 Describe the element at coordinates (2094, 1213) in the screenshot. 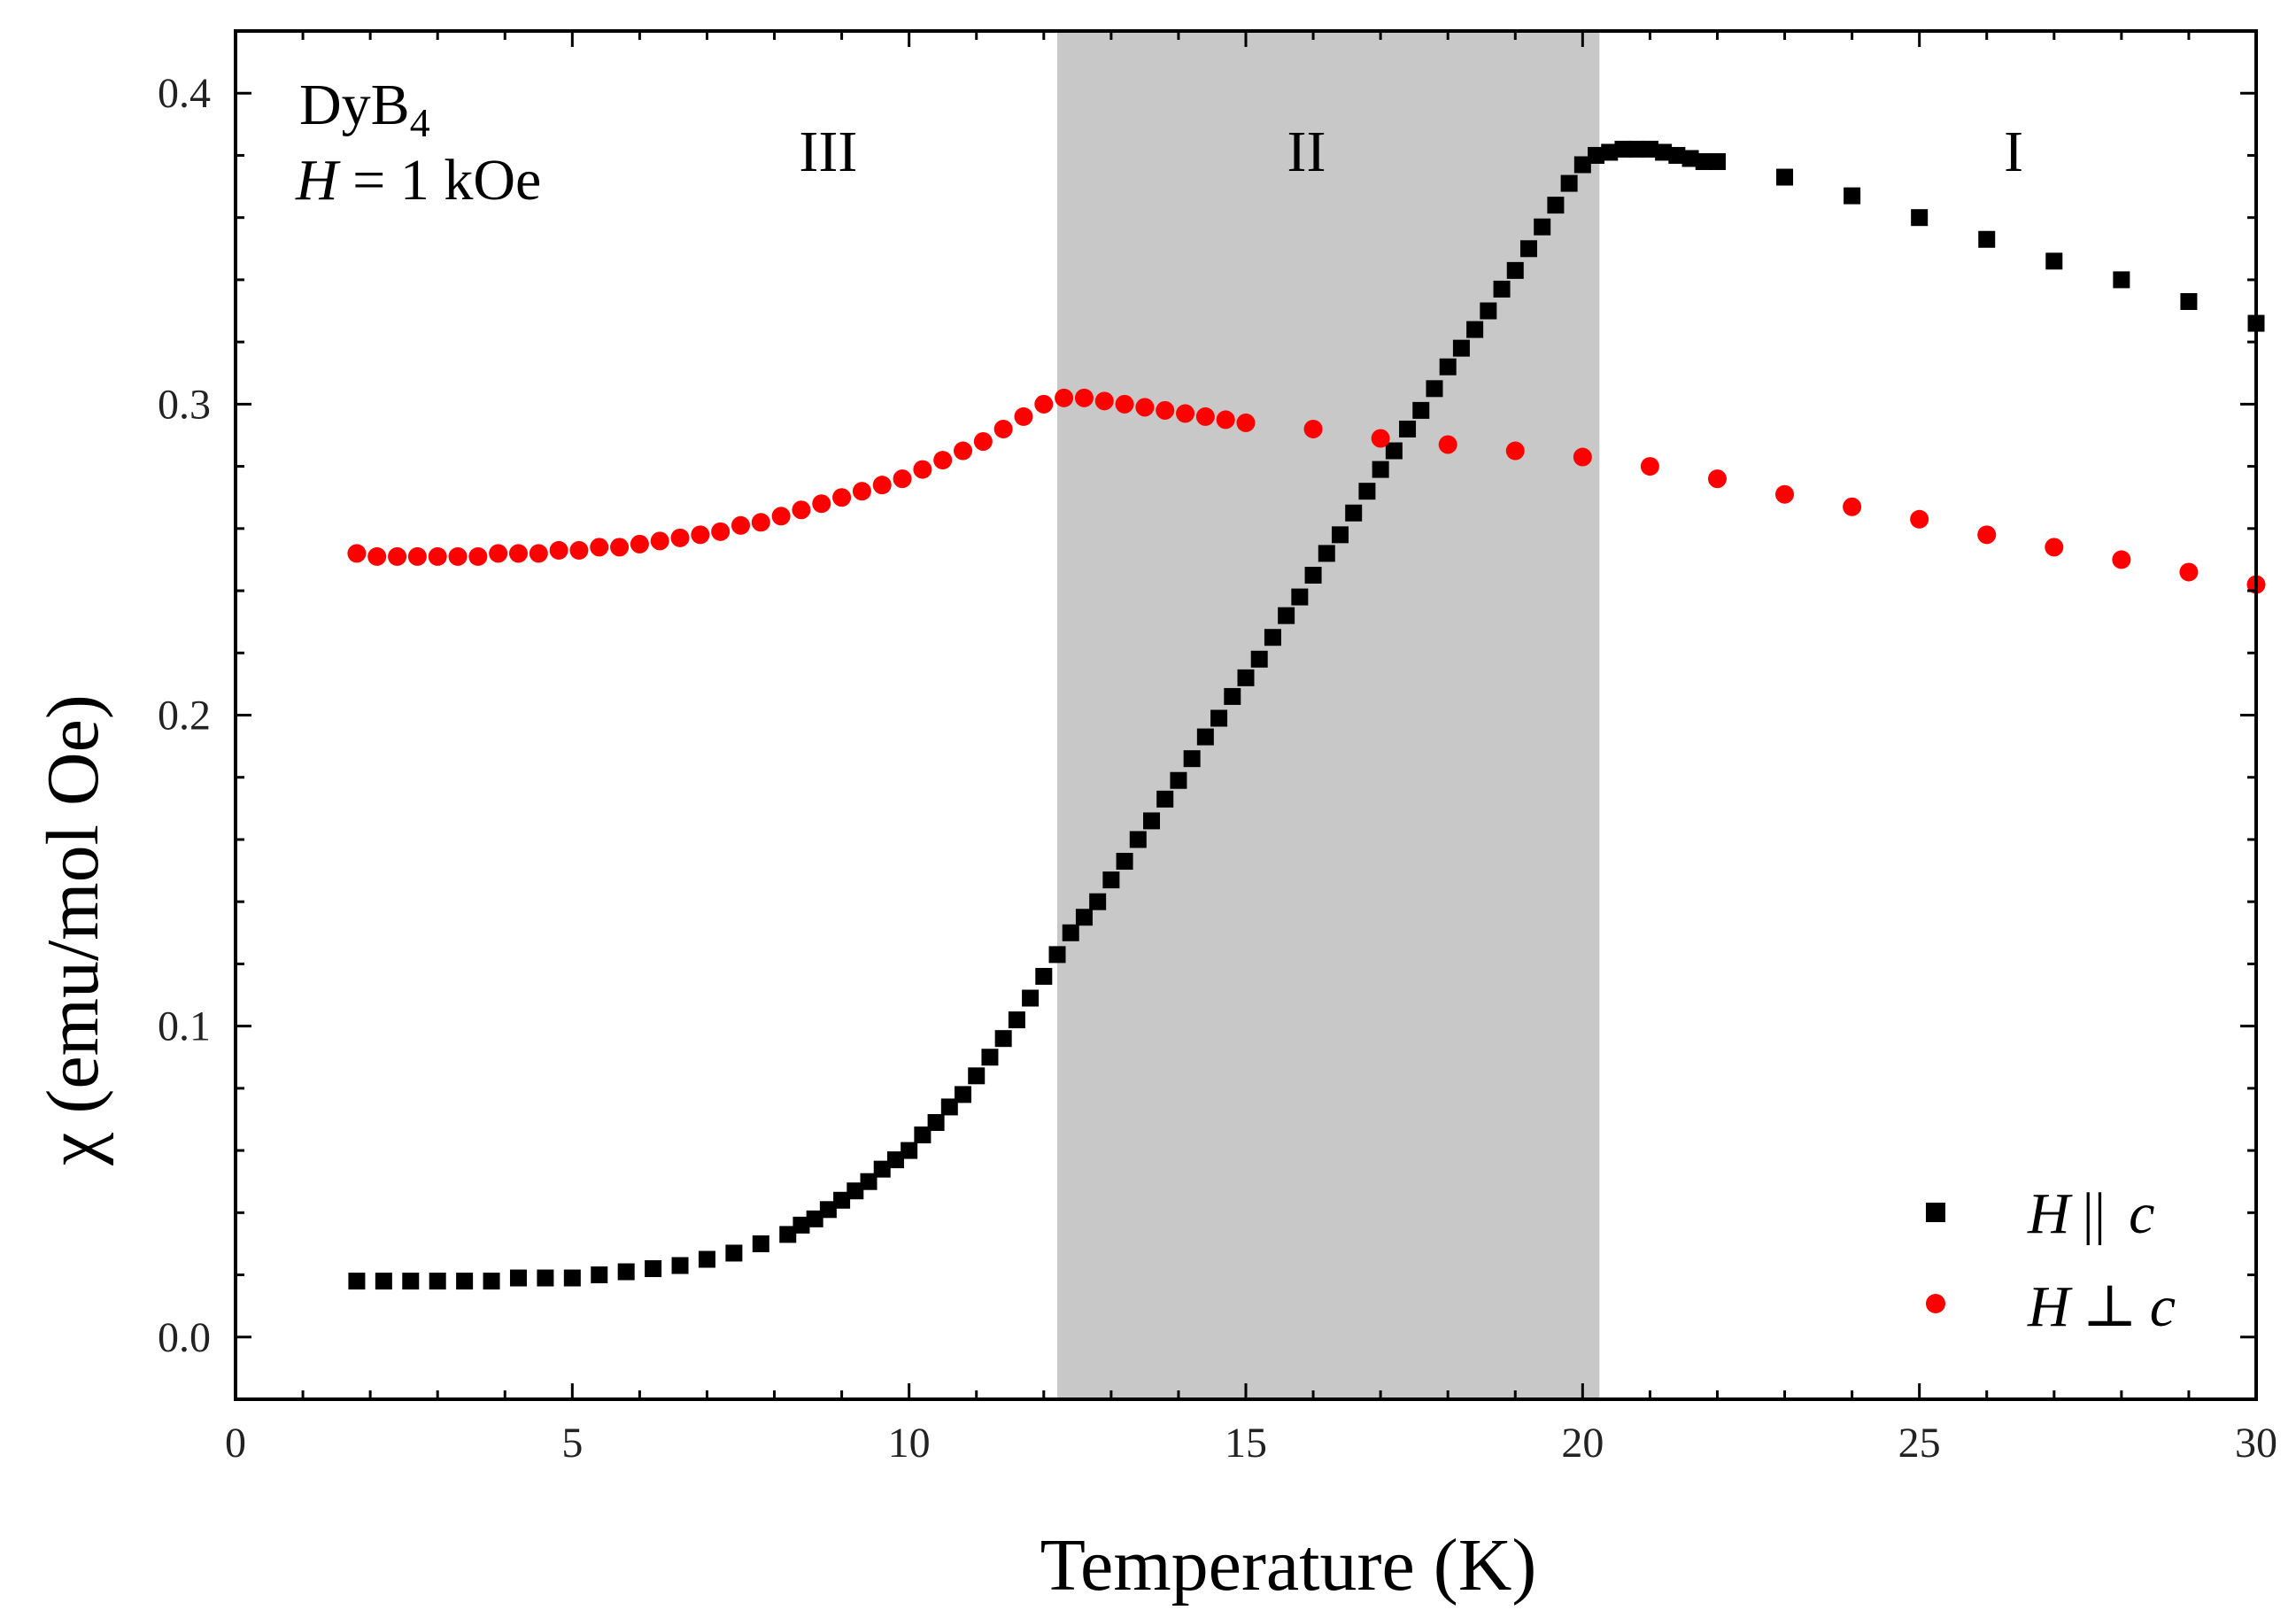

I see `legend-parallel-rel: ||` at that location.